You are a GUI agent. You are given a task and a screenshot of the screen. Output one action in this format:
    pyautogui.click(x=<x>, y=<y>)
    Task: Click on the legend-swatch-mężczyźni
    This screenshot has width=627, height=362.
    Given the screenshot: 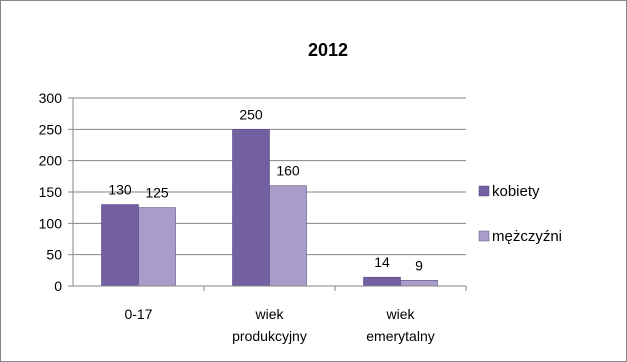 What is the action you would take?
    pyautogui.click(x=484, y=236)
    